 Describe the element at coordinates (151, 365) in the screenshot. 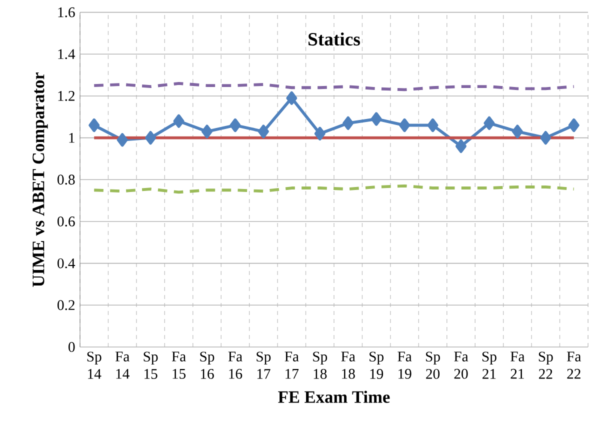

I see `x-tick-label: Sp 15` at that location.